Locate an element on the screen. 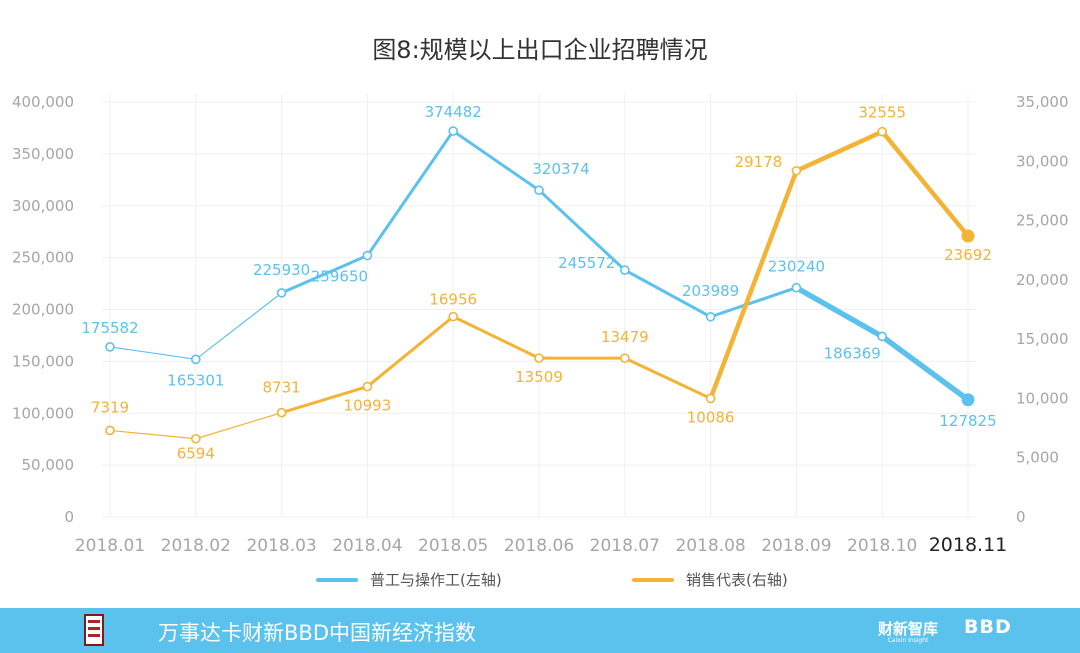 The height and width of the screenshot is (653, 1080). data-label: 165301 is located at coordinates (195, 380).